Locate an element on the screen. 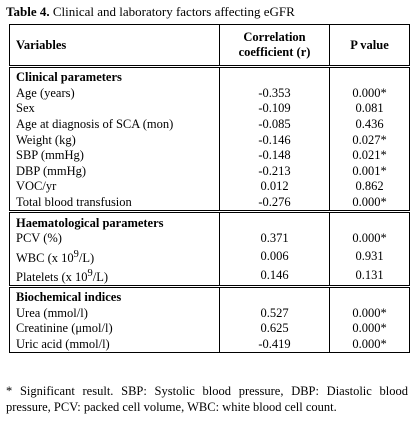 Image resolution: width=417 pixels, height=437 pixels. correlation-cell: 0.006 is located at coordinates (274, 256).